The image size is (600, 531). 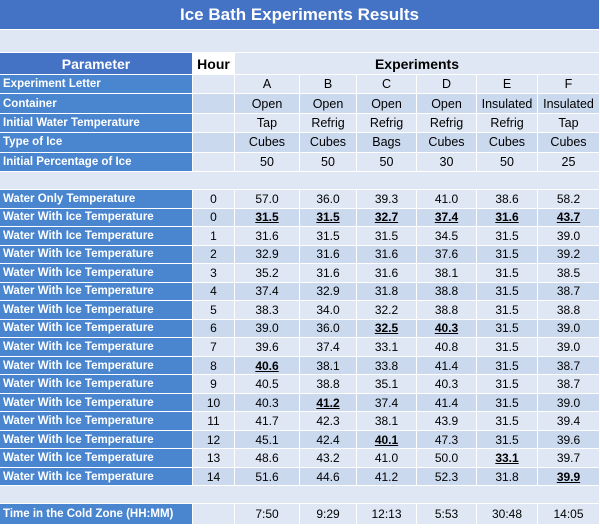 I want to click on temperature-cell: 40.3, so click(x=267, y=403).